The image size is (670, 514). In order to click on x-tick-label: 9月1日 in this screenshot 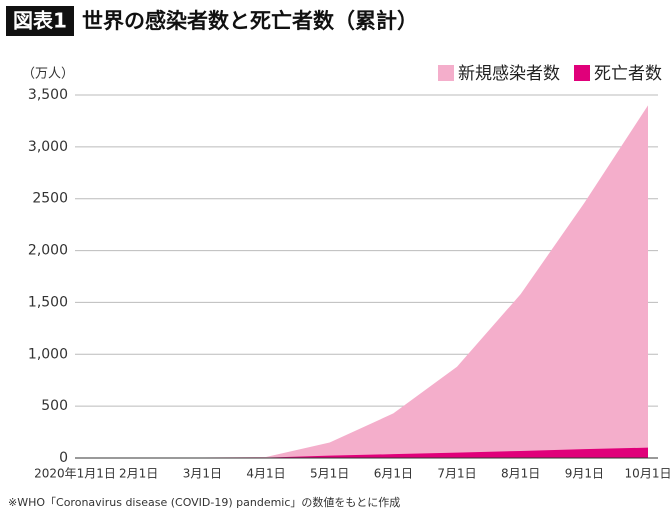, I will do `click(584, 474)`.